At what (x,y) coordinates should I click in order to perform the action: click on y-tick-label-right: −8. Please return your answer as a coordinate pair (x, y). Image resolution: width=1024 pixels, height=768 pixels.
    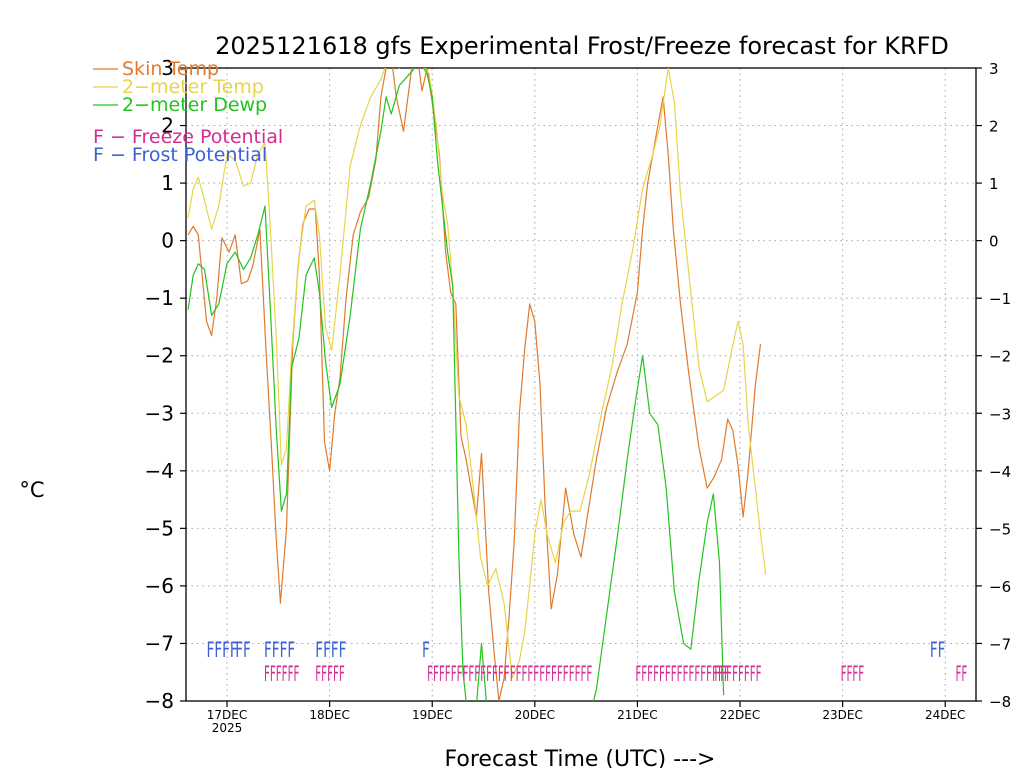
    Looking at the image, I should click on (1000, 702).